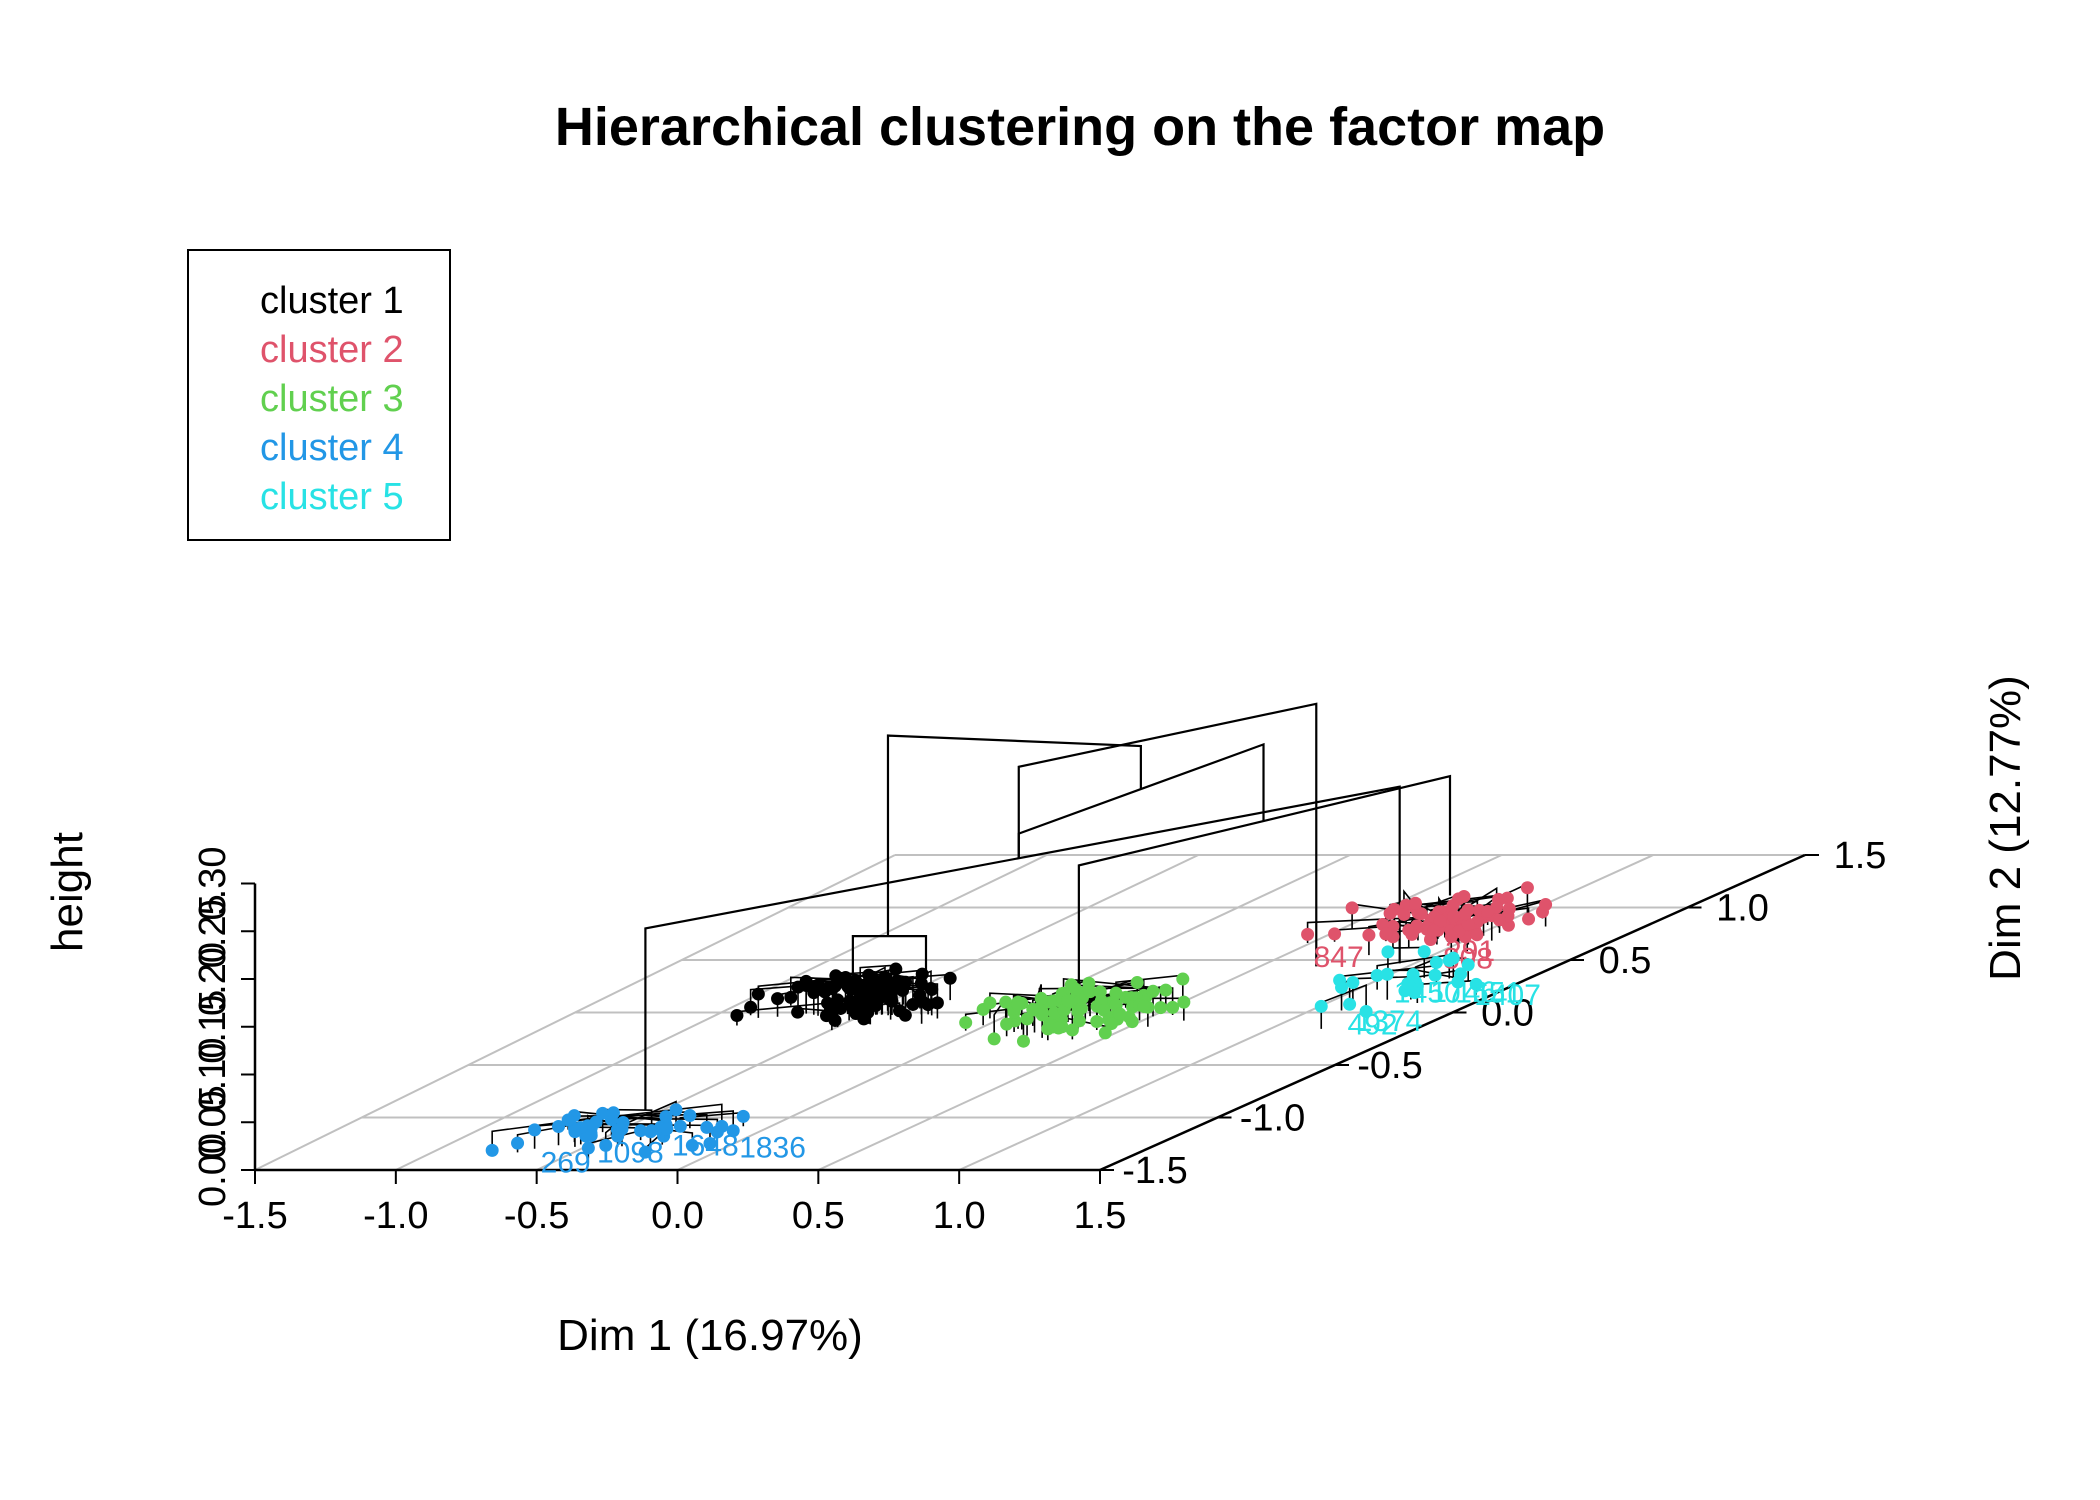  Describe the element at coordinates (213, 1122) in the screenshot. I see `z-tick-label: 0.05` at that location.